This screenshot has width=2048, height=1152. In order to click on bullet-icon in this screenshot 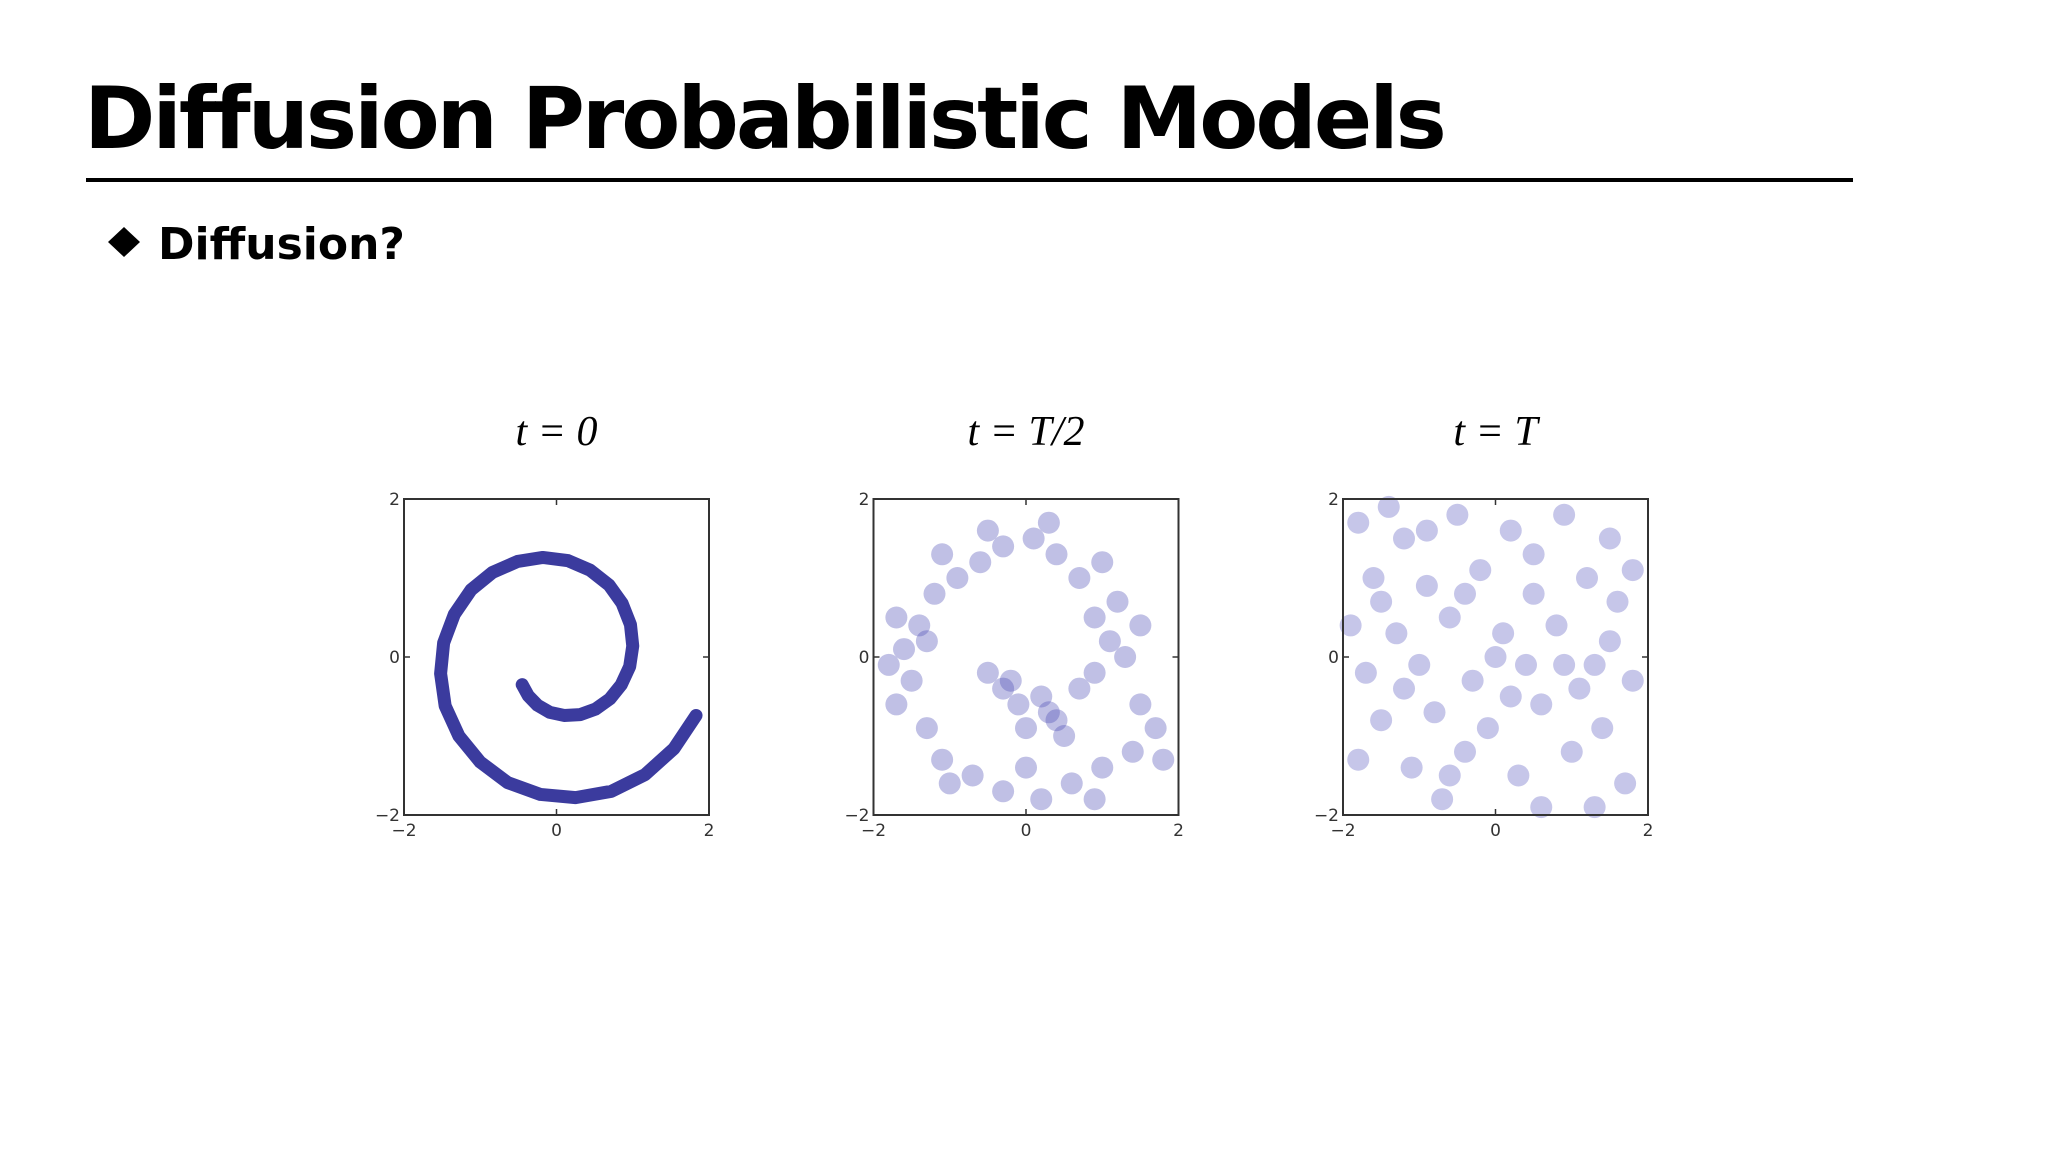, I will do `click(124, 242)`.